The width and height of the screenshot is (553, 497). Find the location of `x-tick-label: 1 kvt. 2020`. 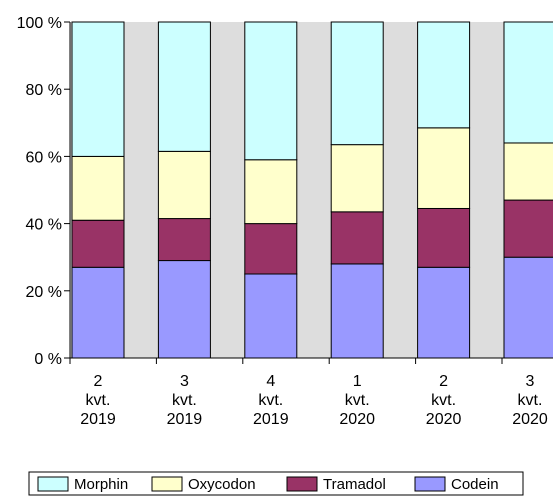

x-tick-label: 1 kvt. 2020 is located at coordinates (357, 400).